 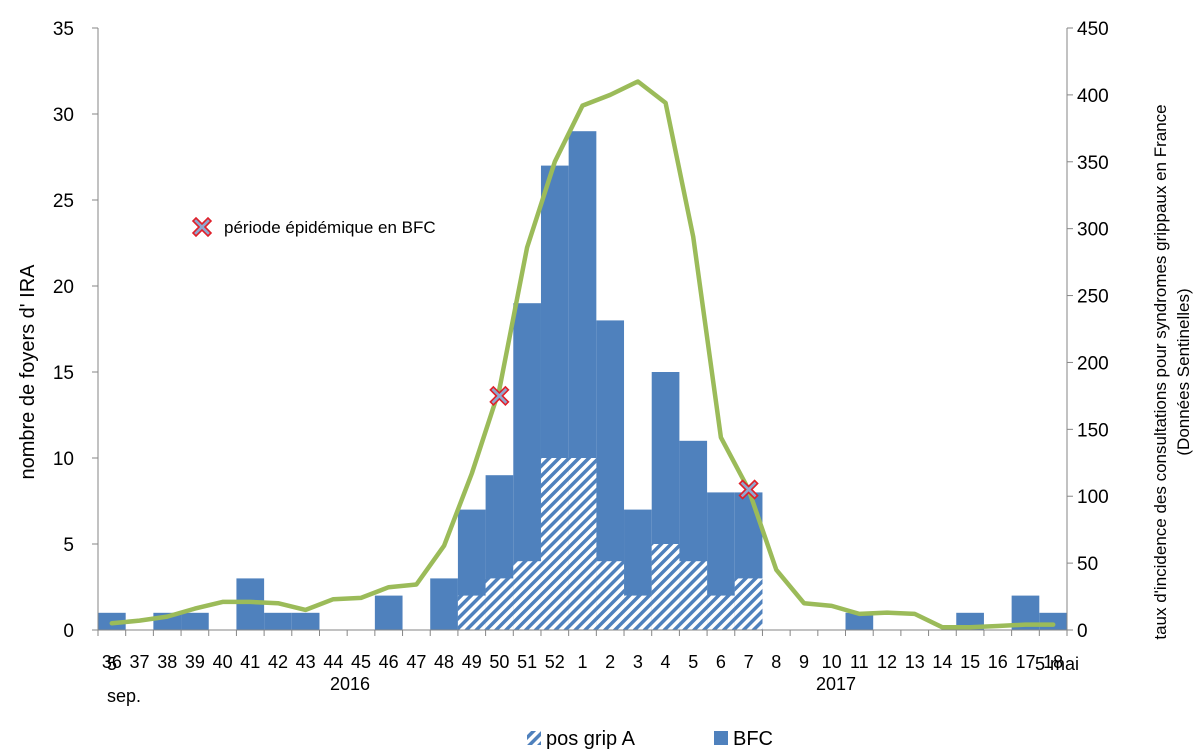 What do you see at coordinates (1093, 96) in the screenshot?
I see `y-right-tick-label: 400` at bounding box center [1093, 96].